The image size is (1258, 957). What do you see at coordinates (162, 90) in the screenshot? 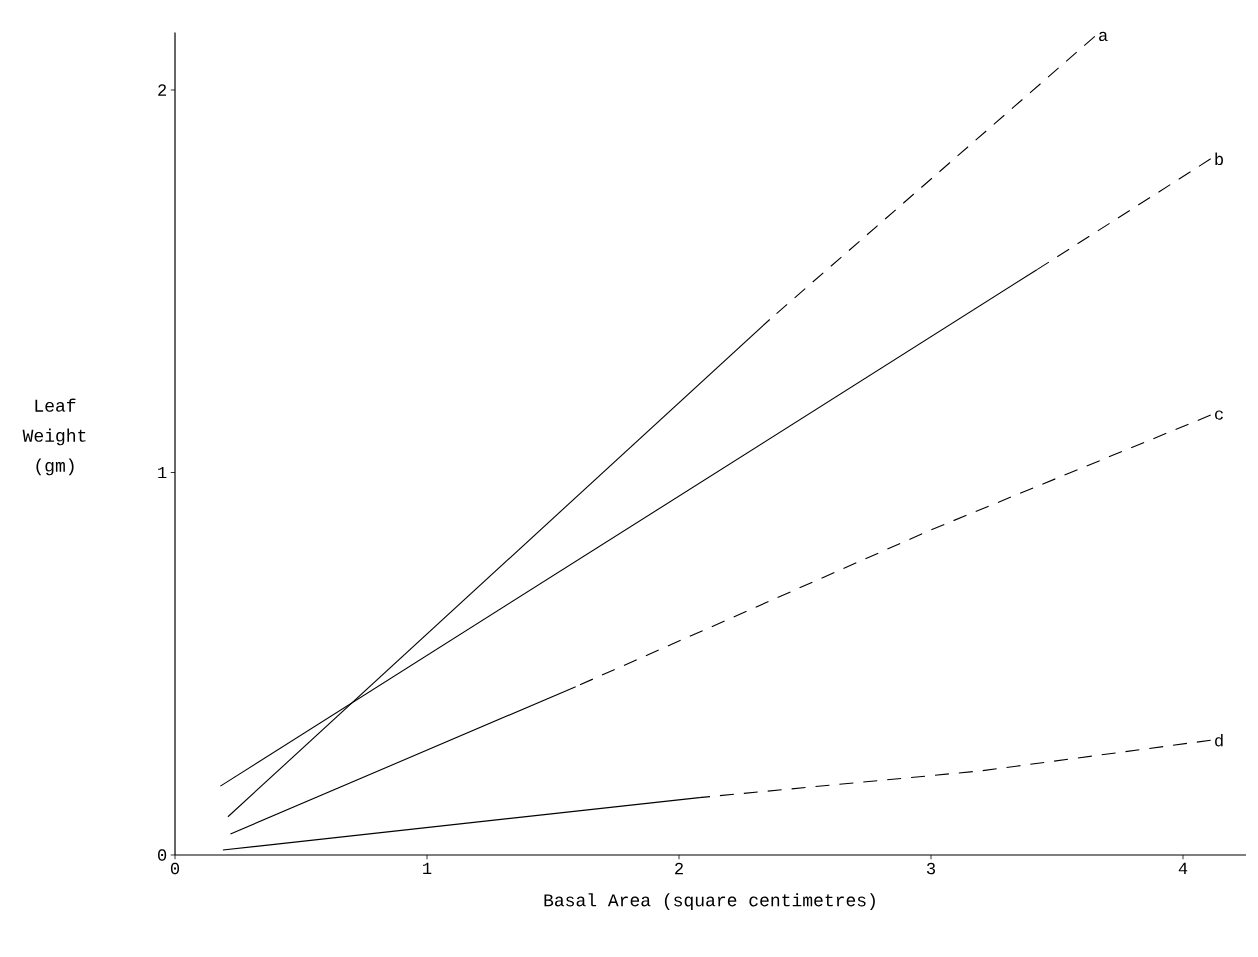
I see `y-tick-label: 2` at bounding box center [162, 90].